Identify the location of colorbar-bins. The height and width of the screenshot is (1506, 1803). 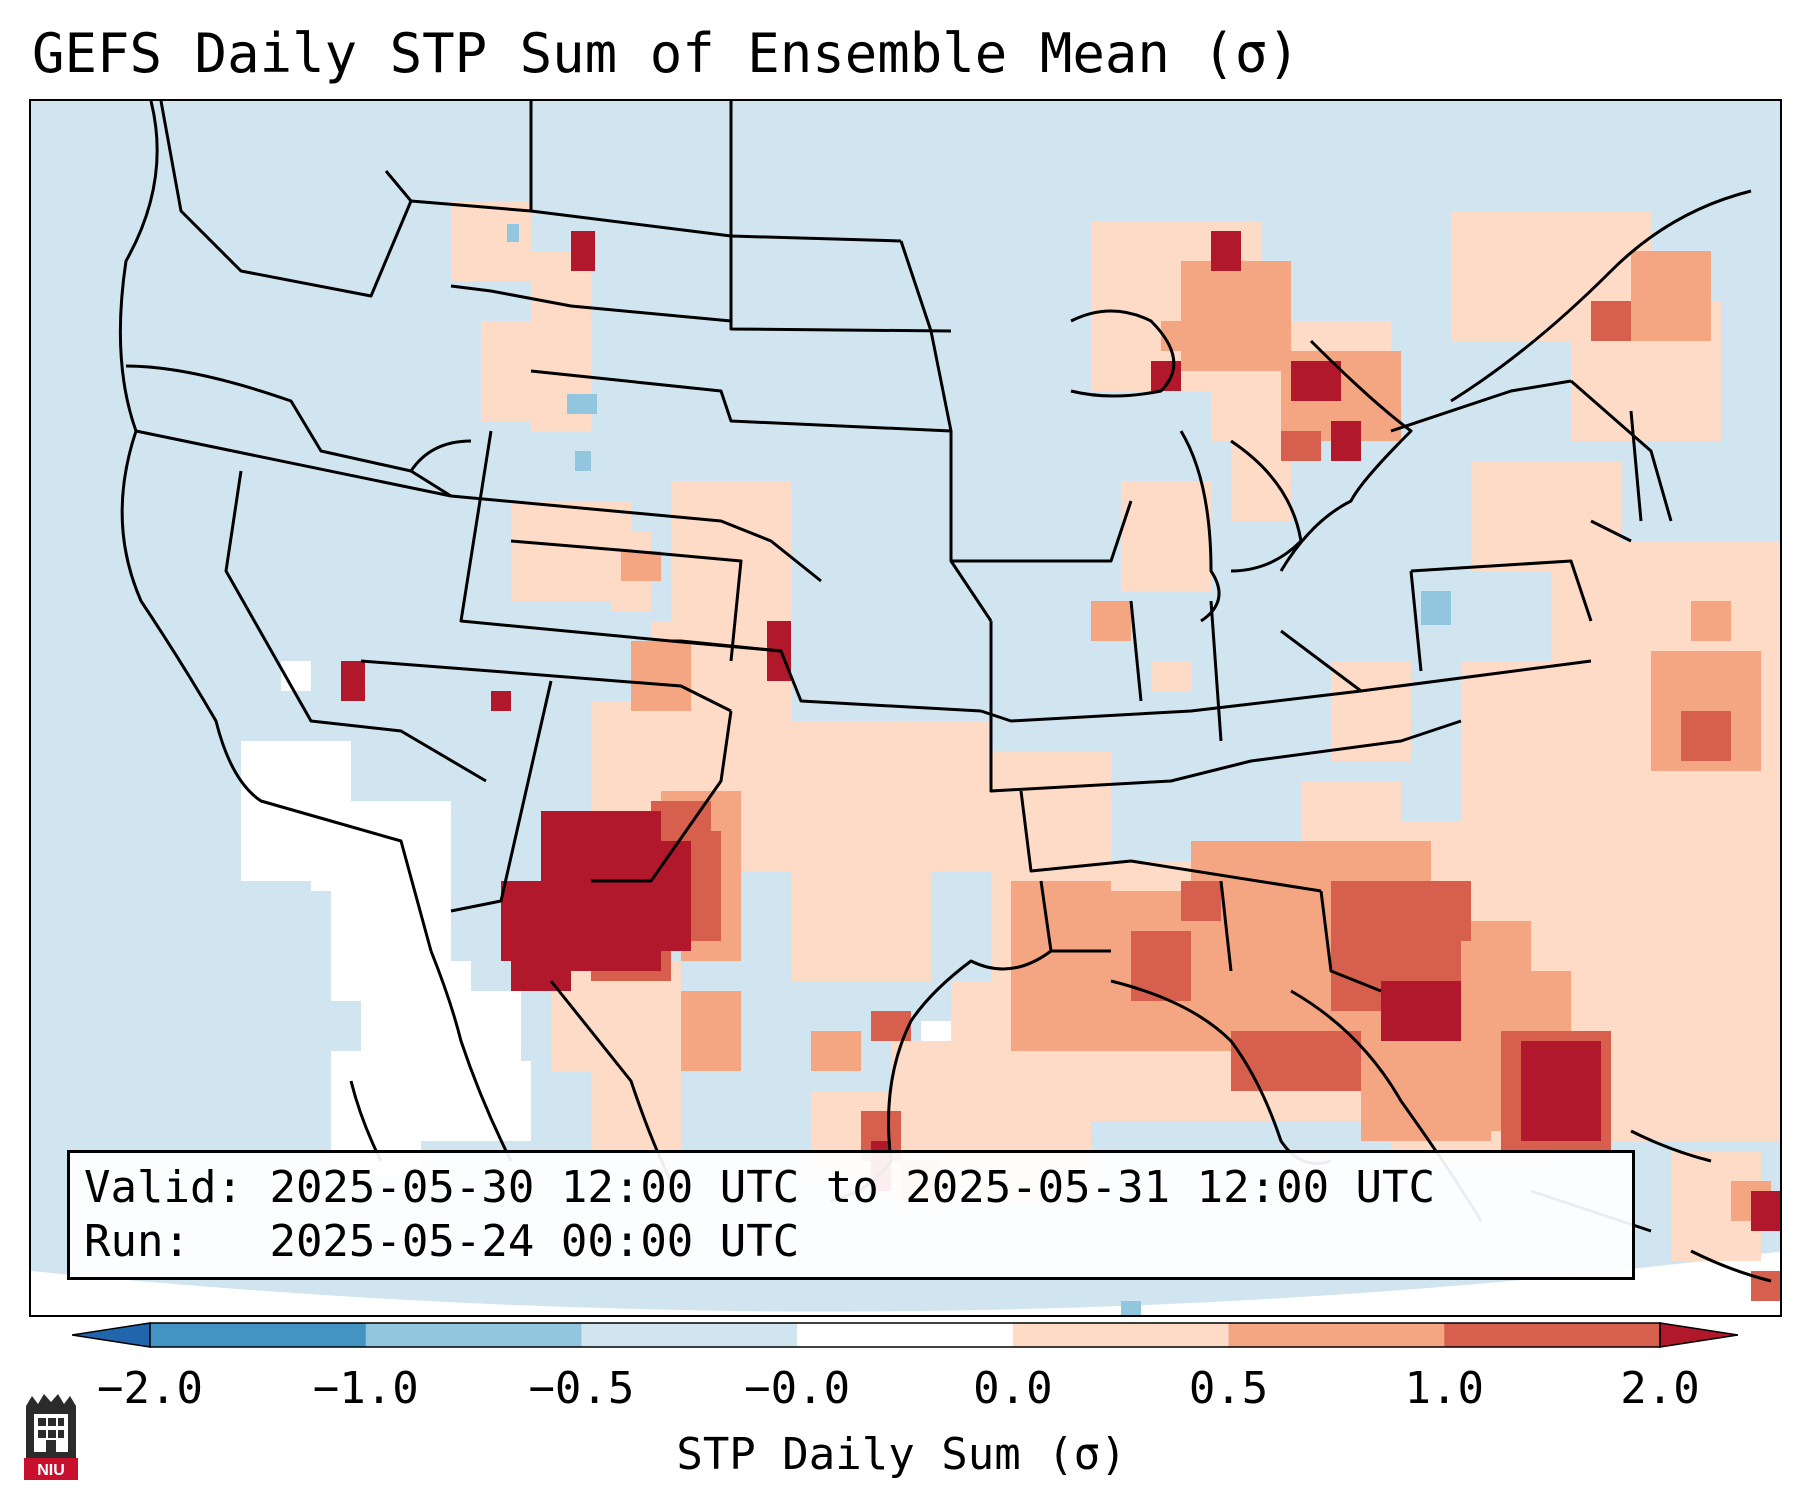
(905, 1335).